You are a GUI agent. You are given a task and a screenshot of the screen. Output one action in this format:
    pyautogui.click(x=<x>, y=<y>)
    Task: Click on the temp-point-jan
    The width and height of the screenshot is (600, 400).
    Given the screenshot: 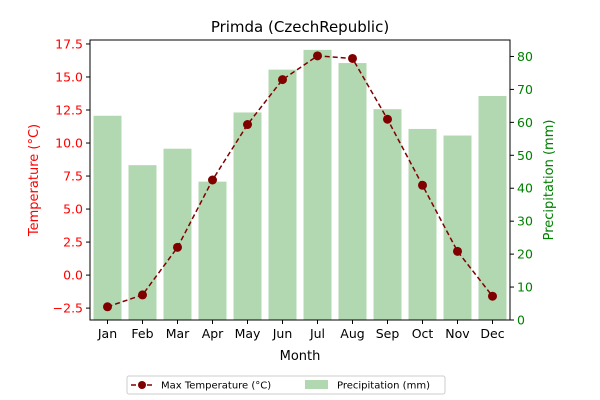 What is the action you would take?
    pyautogui.click(x=107, y=307)
    